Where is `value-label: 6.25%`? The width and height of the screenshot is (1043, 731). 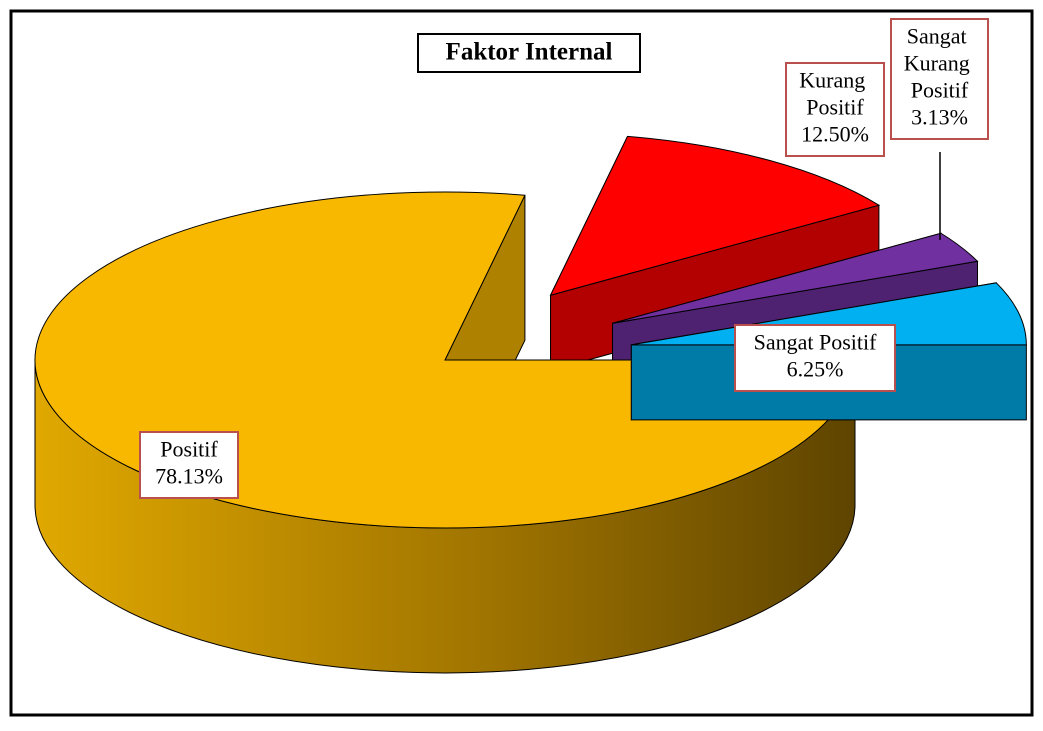
value-label: 6.25% is located at coordinates (815, 369).